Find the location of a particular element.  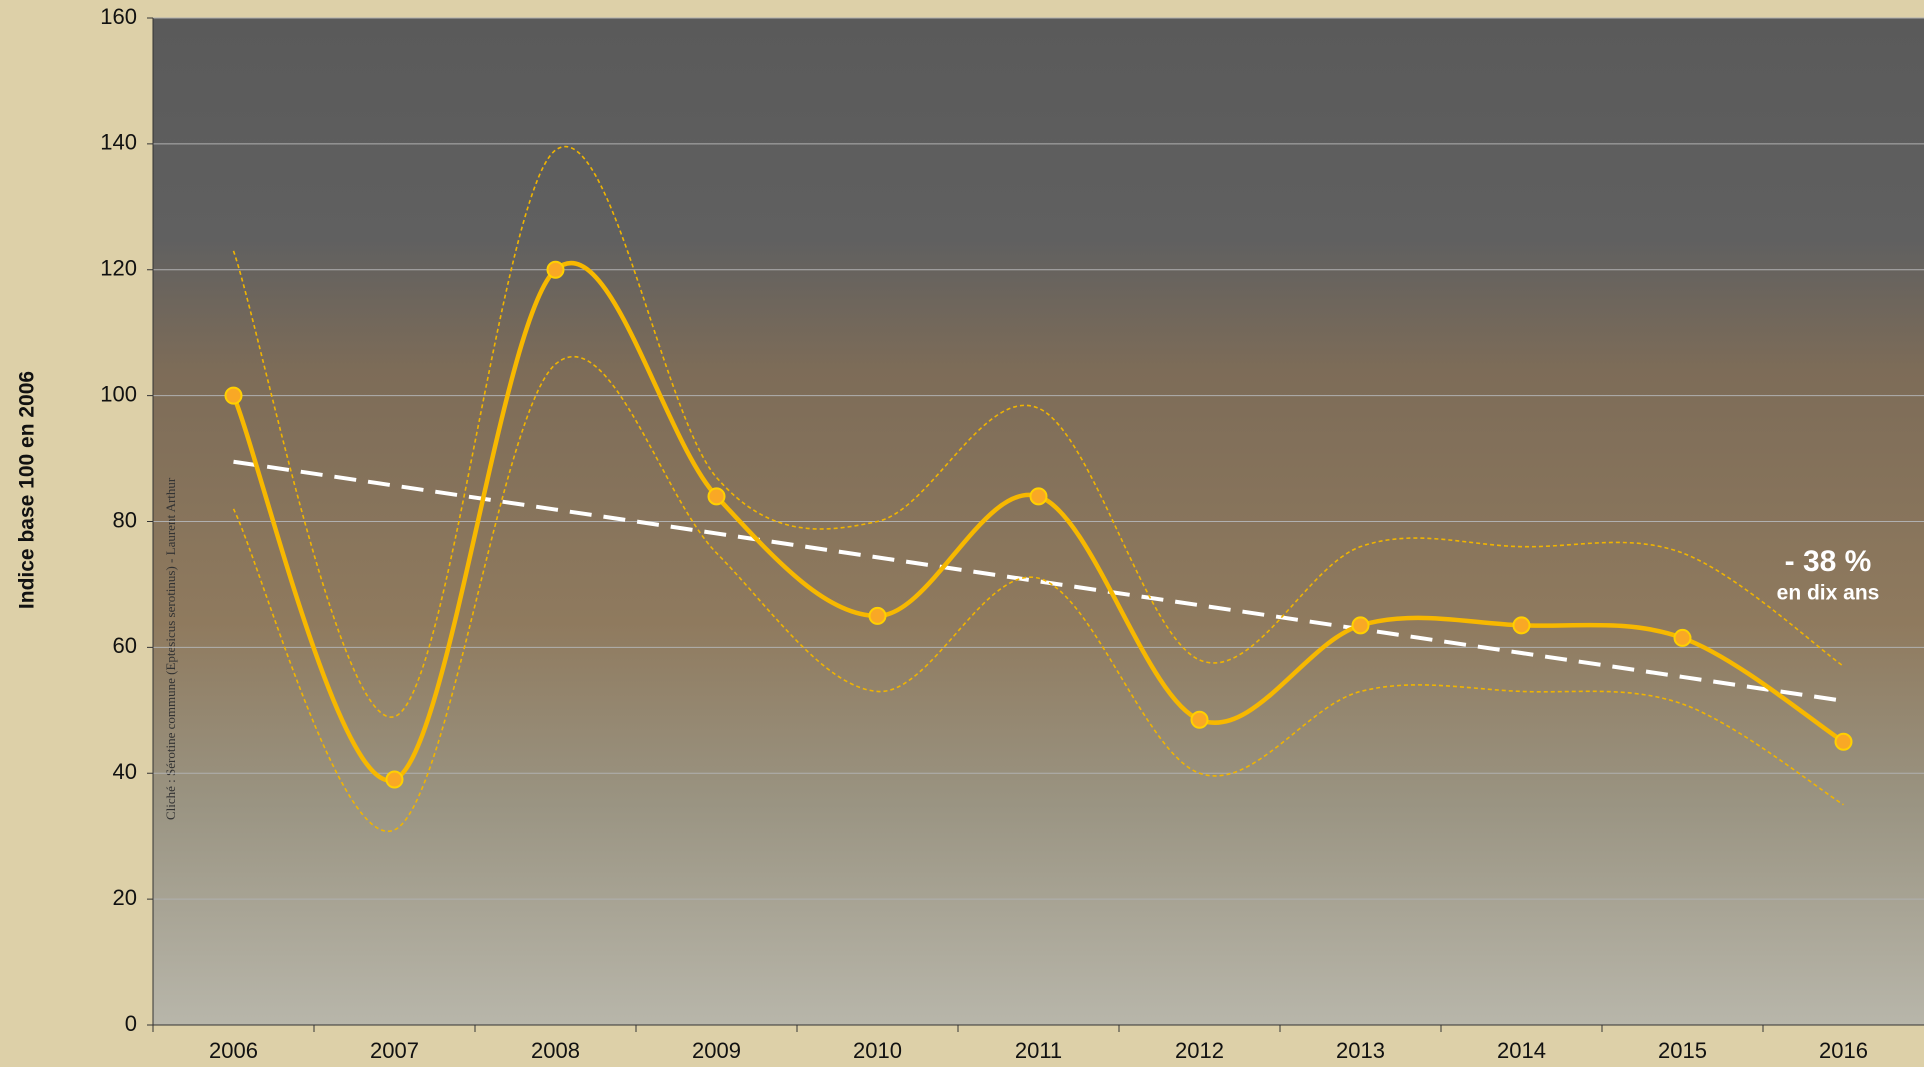

y-tick-label: 20 is located at coordinates (125, 897).